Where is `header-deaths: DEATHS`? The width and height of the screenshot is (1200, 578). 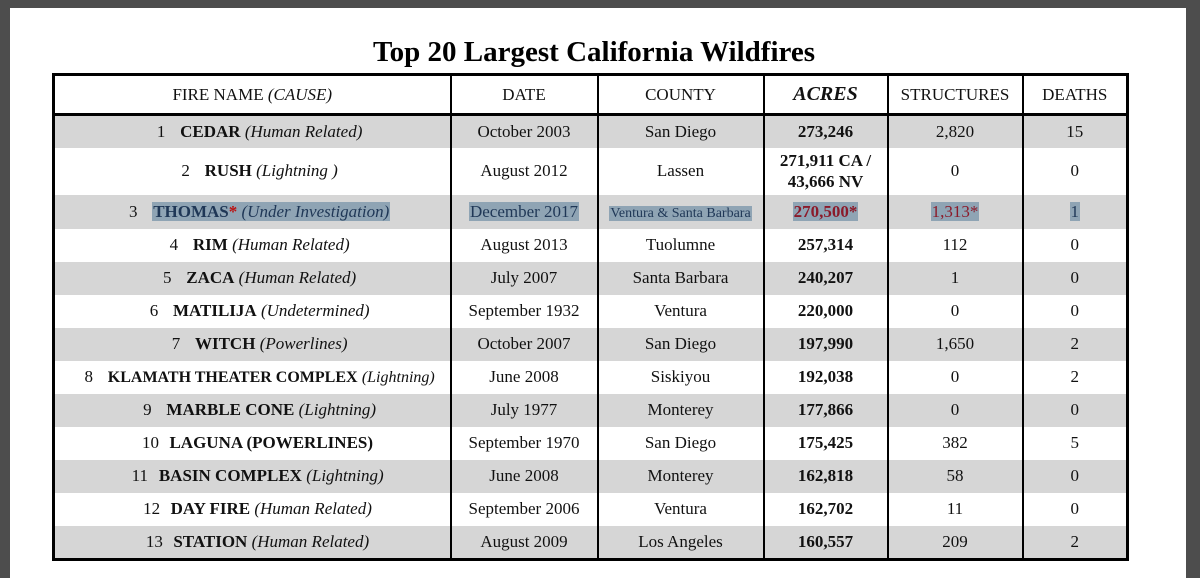 header-deaths: DEATHS is located at coordinates (1075, 95).